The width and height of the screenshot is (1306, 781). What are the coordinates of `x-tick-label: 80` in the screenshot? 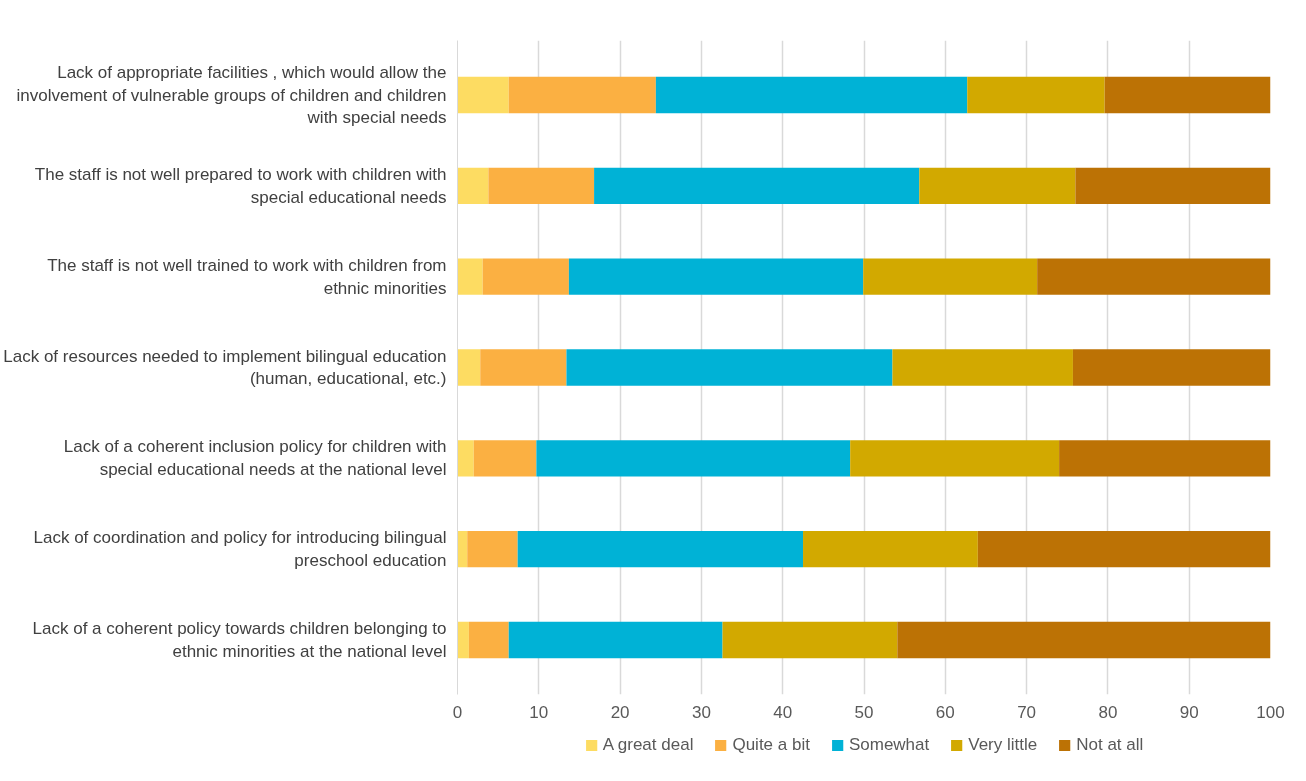 It's located at (1108, 712).